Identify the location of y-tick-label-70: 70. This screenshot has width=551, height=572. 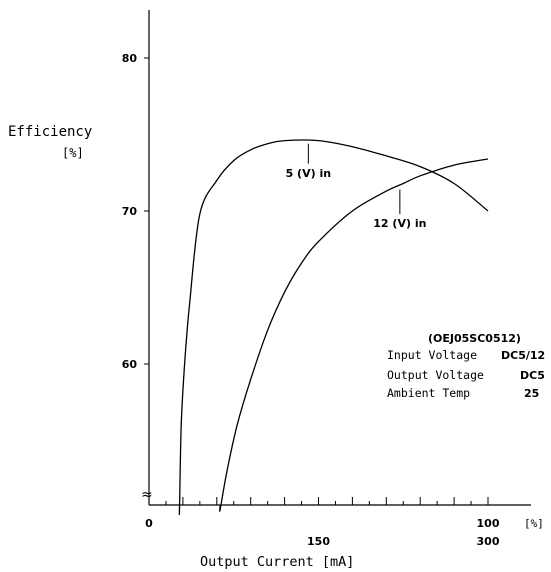
(130, 211).